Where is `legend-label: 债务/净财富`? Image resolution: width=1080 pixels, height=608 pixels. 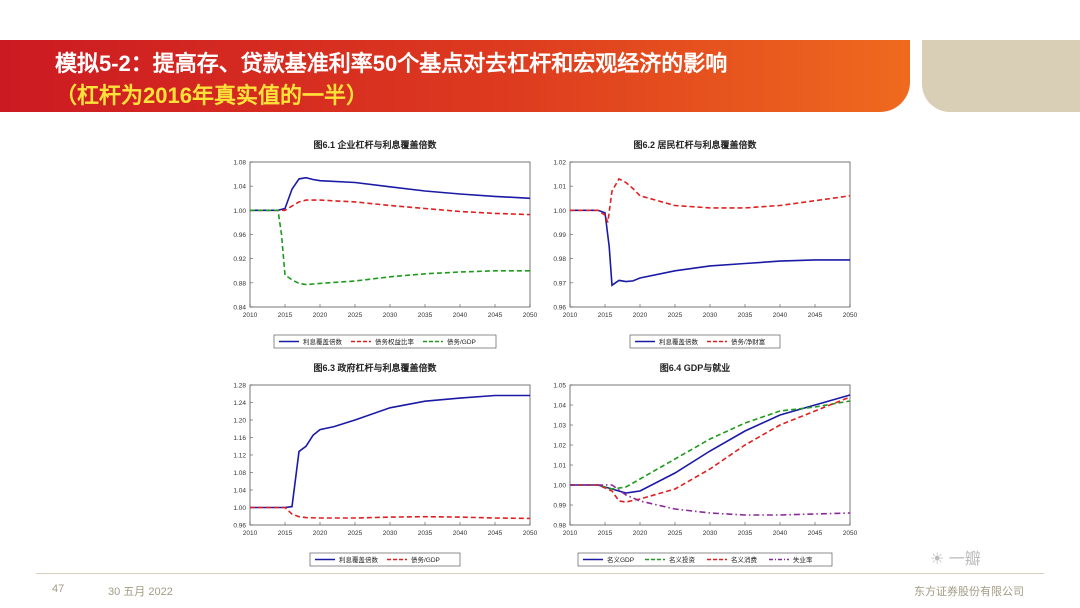 legend-label: 债务/净财富 is located at coordinates (748, 341).